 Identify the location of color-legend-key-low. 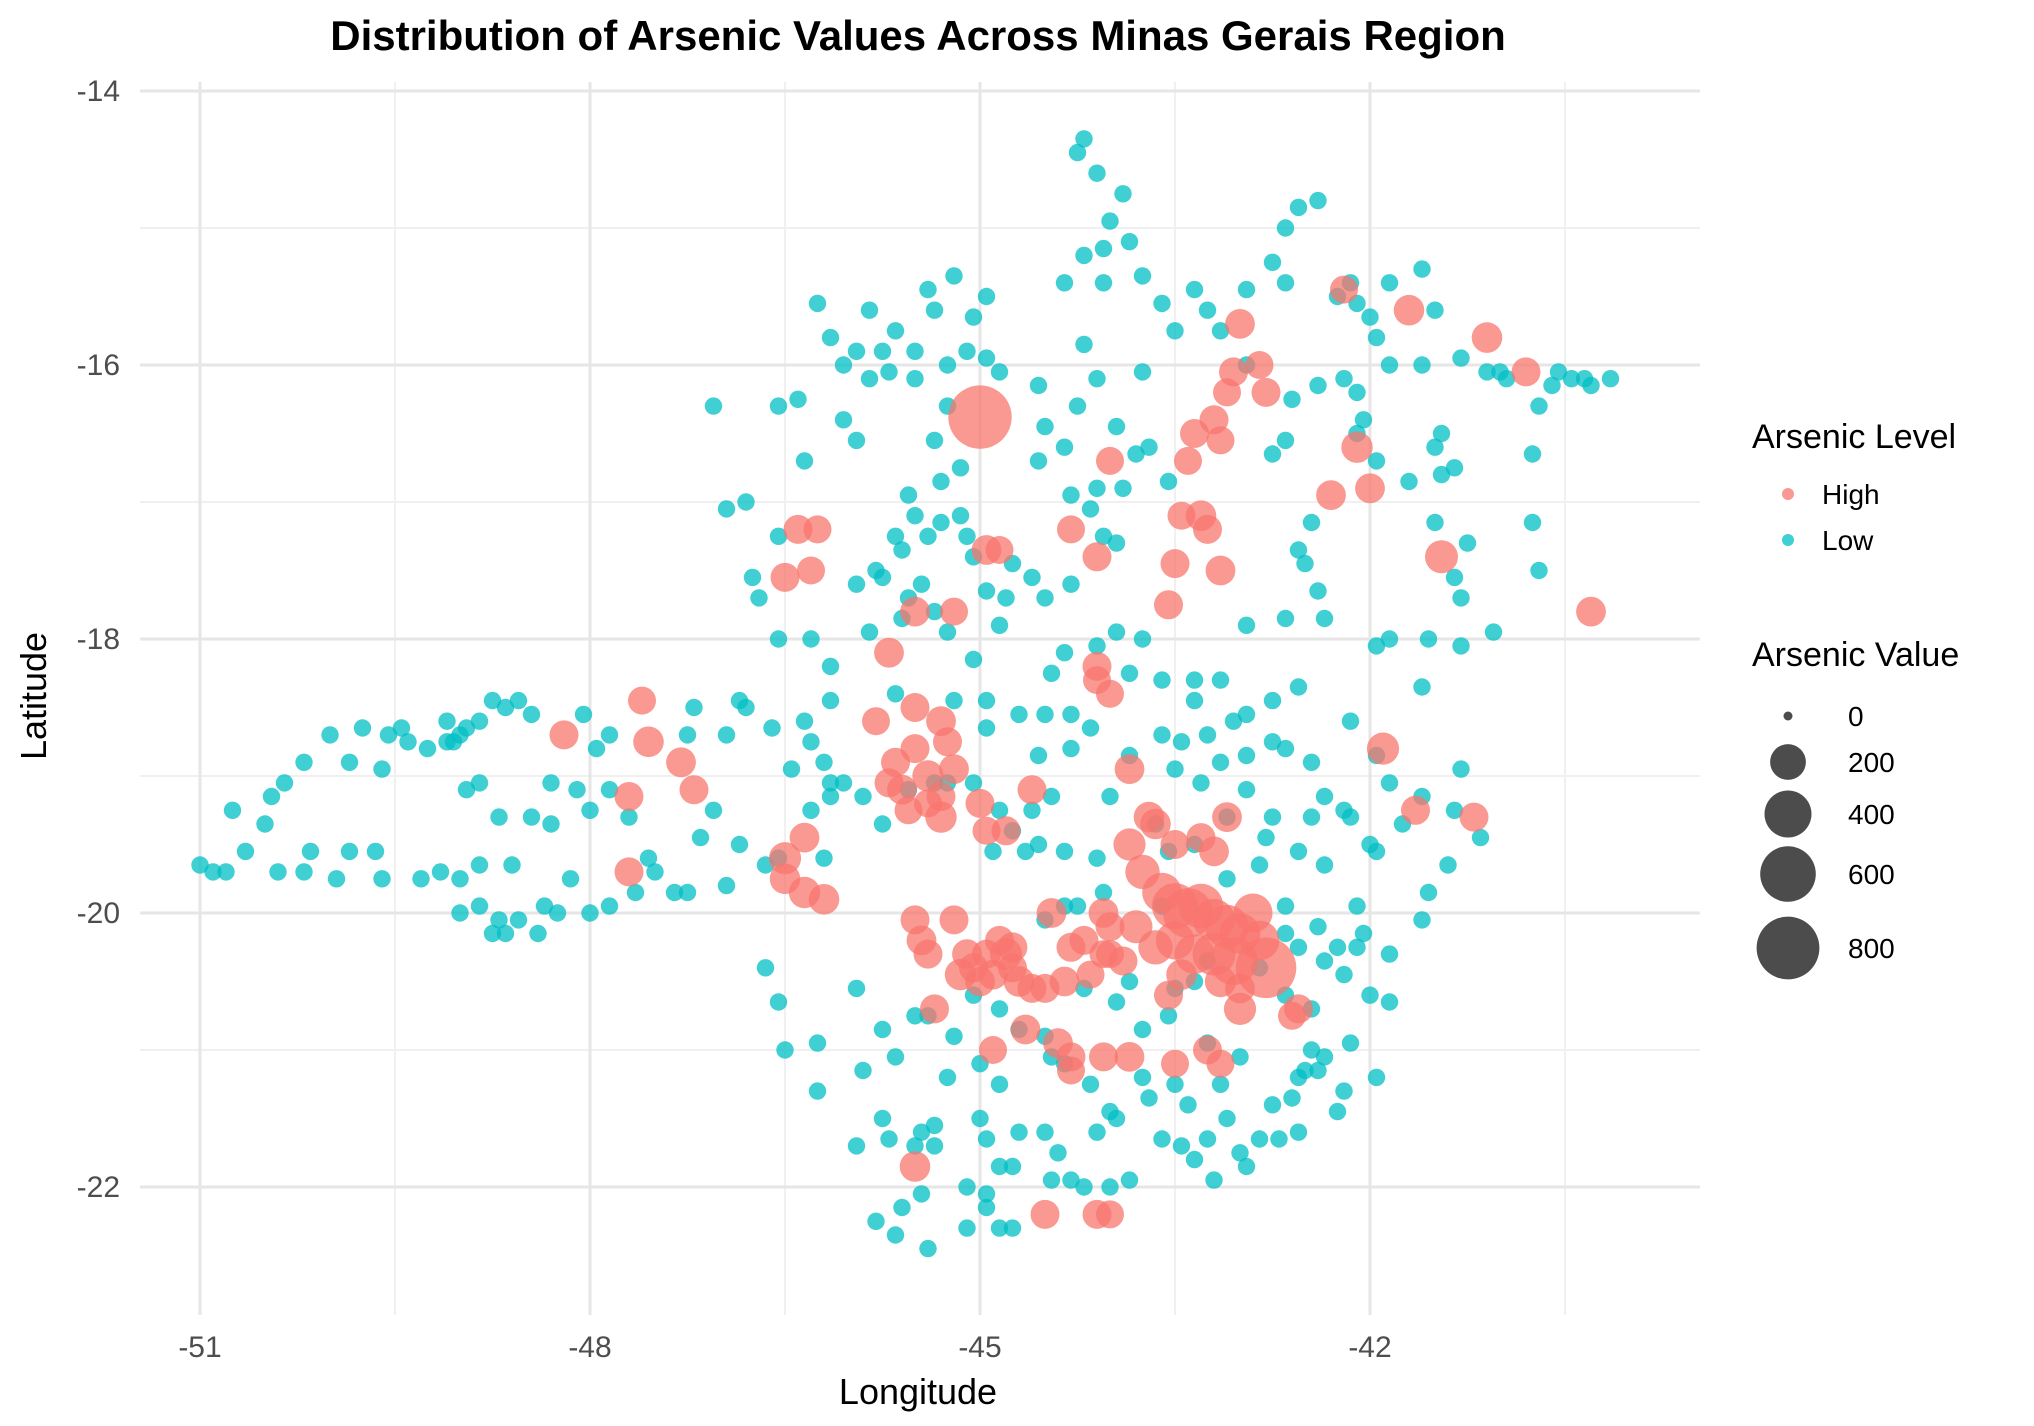
(1788, 540).